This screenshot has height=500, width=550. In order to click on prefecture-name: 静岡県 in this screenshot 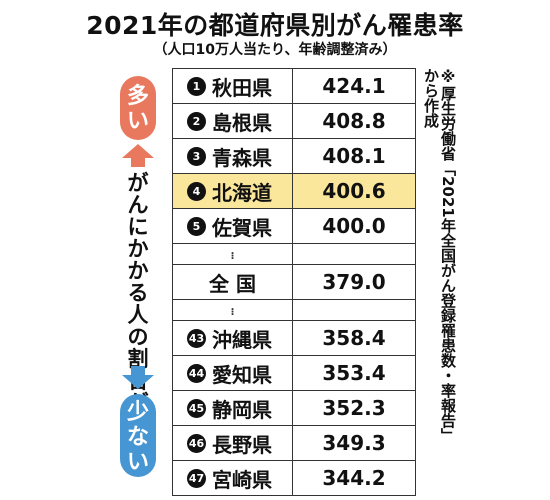, I will do `click(242, 409)`.